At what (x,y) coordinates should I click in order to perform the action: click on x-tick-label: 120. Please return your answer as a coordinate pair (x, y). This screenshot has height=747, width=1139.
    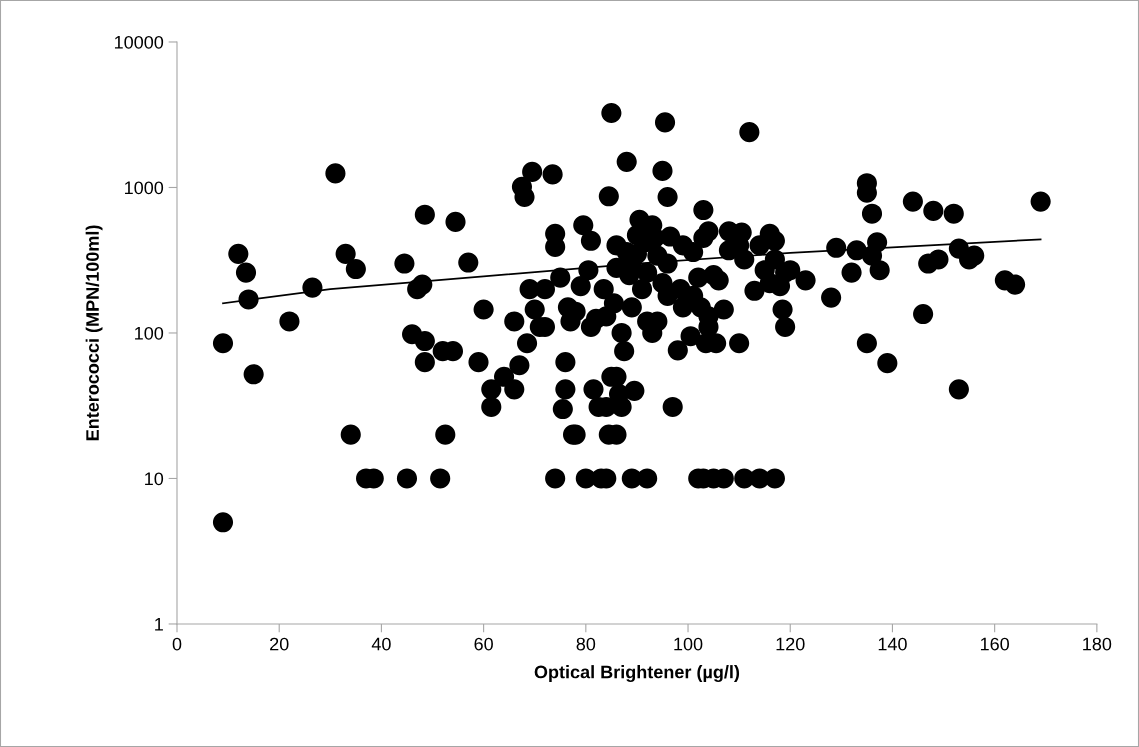
    Looking at the image, I should click on (790, 644).